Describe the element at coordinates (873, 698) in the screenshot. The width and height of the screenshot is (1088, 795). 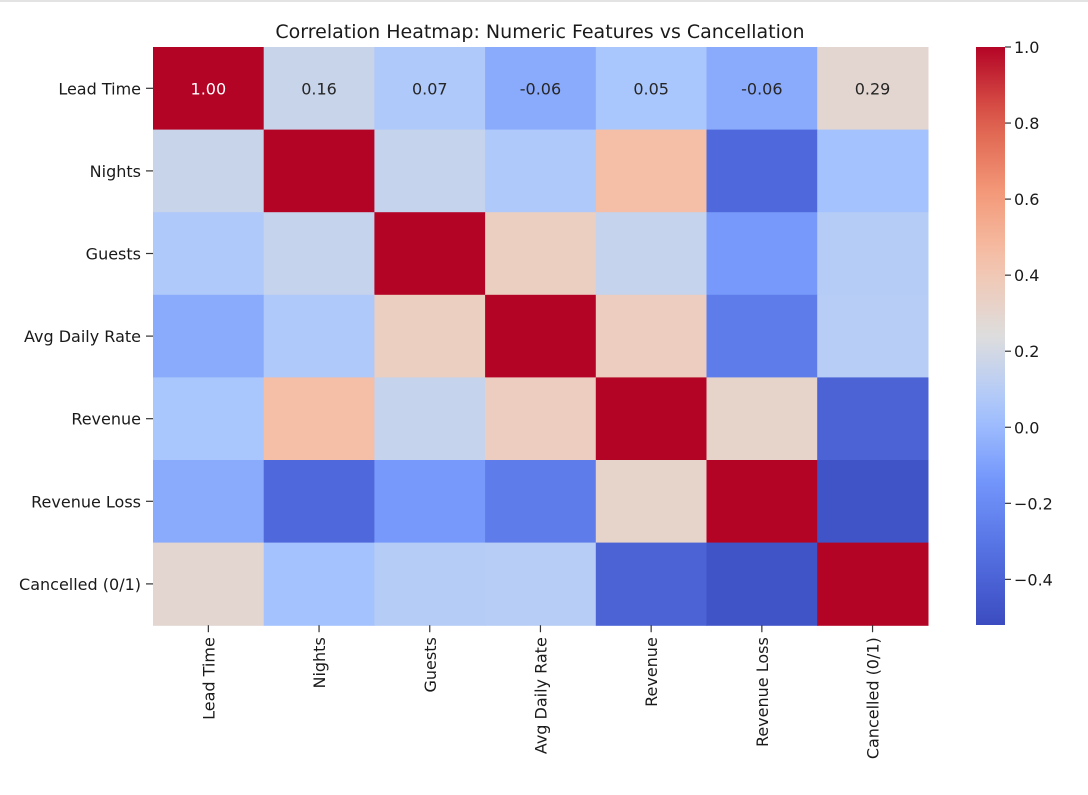
I see `column-label: Cancelled (0/1)` at that location.